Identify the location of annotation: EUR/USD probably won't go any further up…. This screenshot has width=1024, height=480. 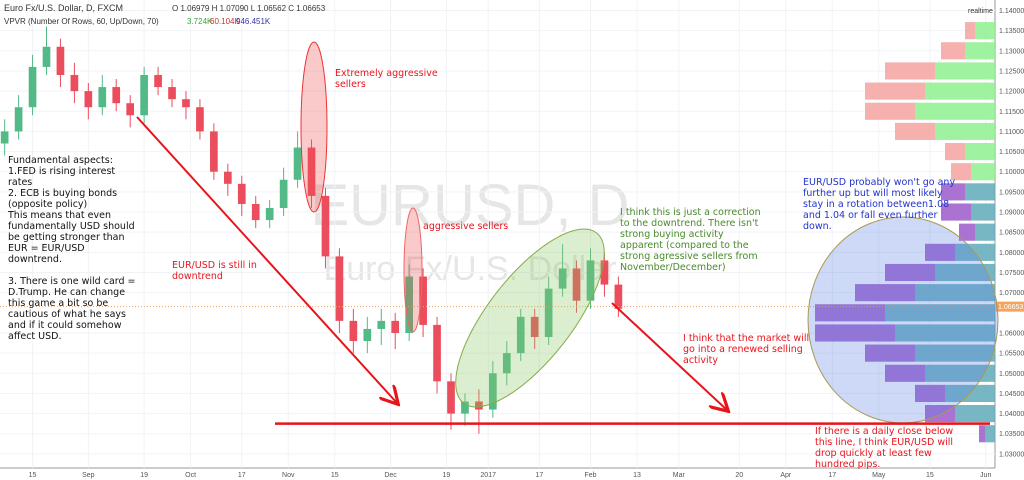
(879, 204).